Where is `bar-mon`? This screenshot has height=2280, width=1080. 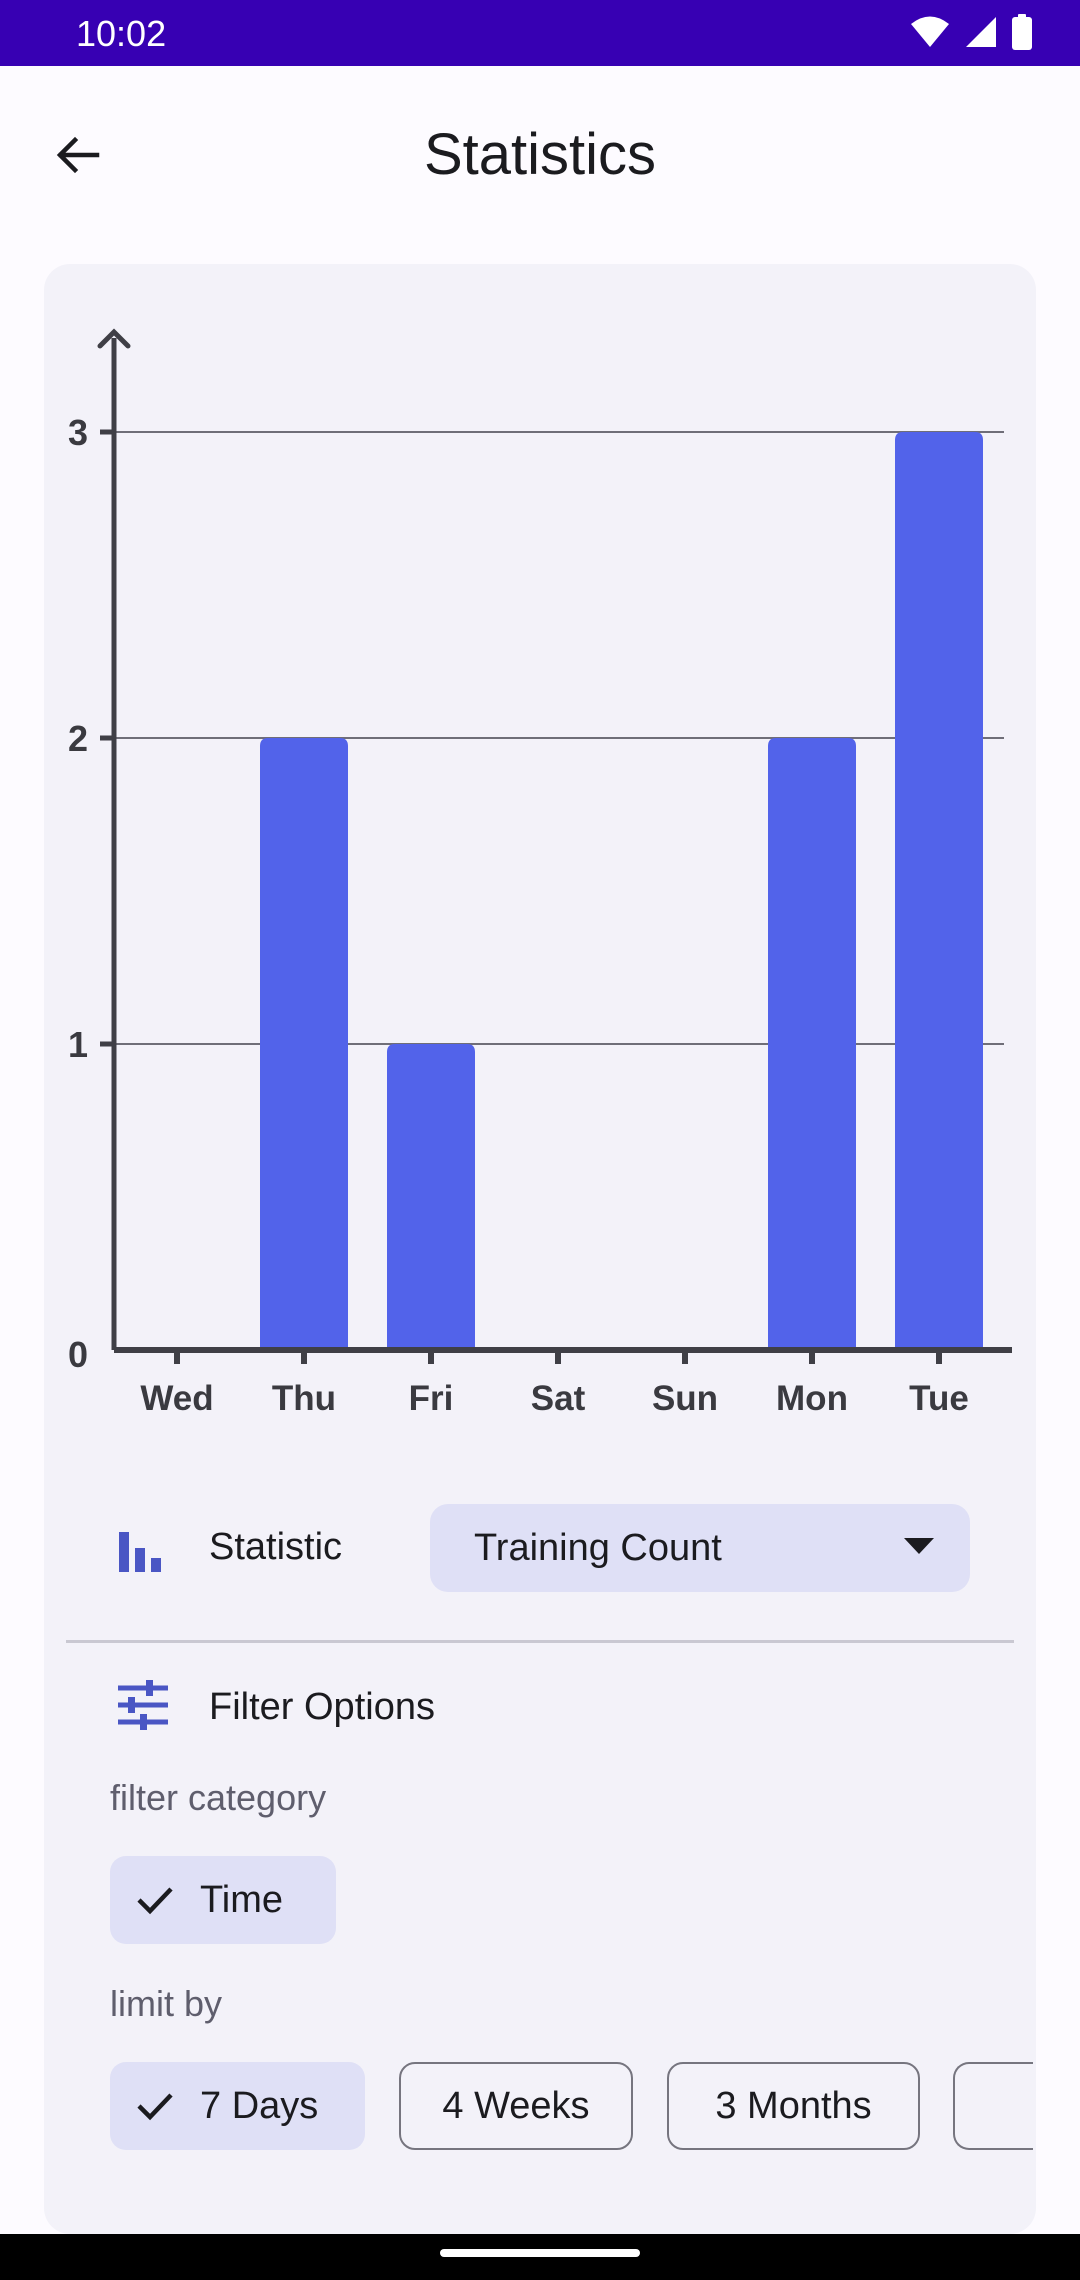 bar-mon is located at coordinates (812, 1044).